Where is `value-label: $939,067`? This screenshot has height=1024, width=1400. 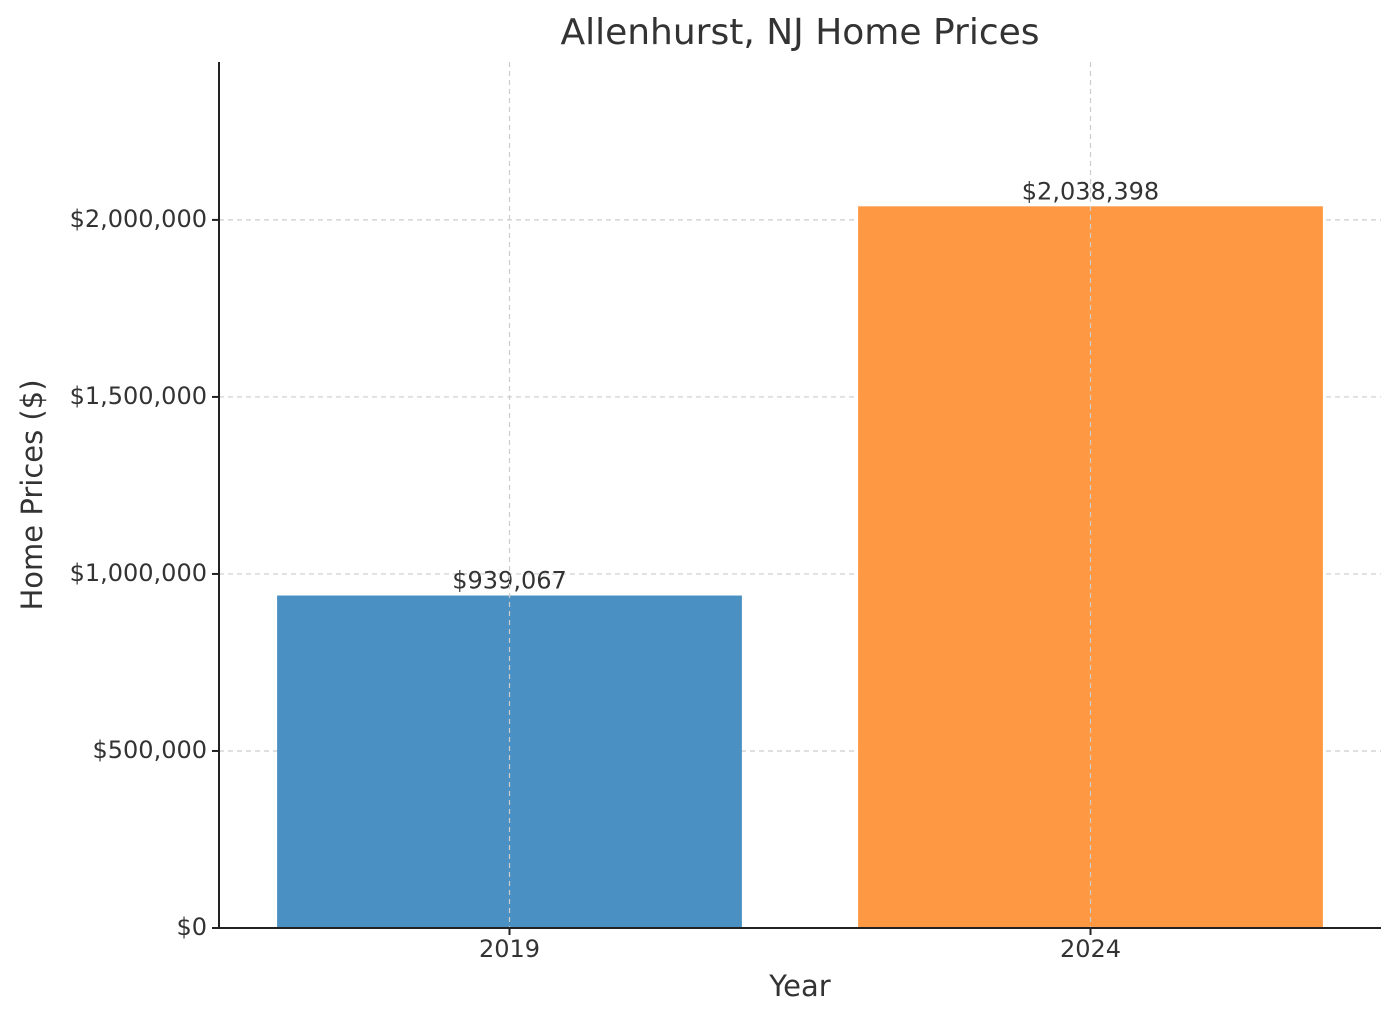 value-label: $939,067 is located at coordinates (509, 581).